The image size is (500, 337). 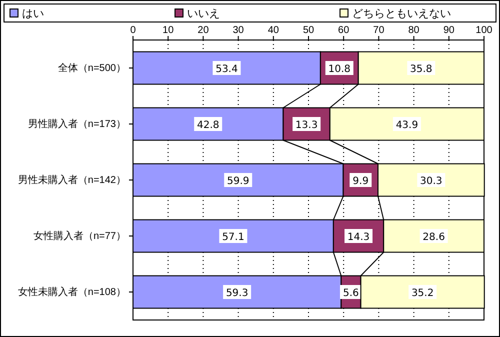 What do you see at coordinates (433, 237) in the screenshot?
I see `data-label: 28.6` at bounding box center [433, 237].